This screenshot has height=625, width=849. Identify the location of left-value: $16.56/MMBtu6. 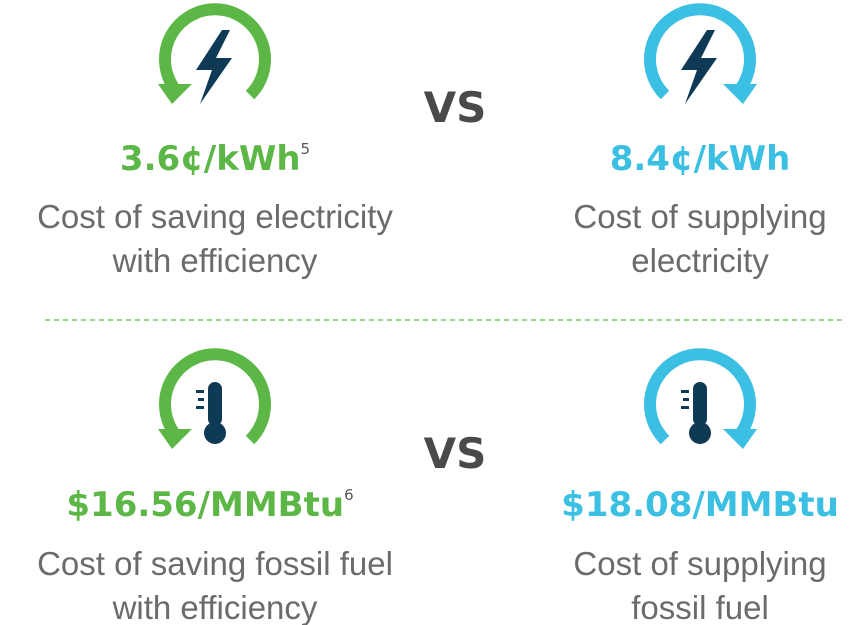
(209, 505).